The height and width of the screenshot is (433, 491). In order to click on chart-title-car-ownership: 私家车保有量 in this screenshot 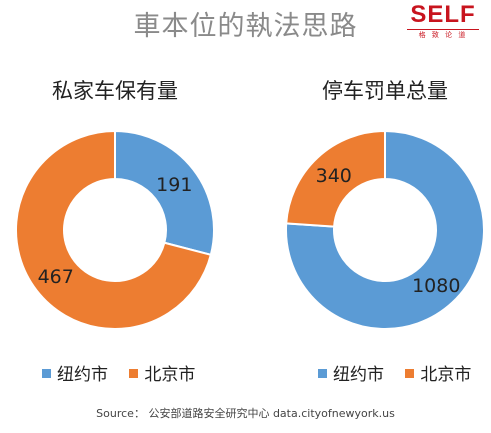, I will do `click(115, 91)`.